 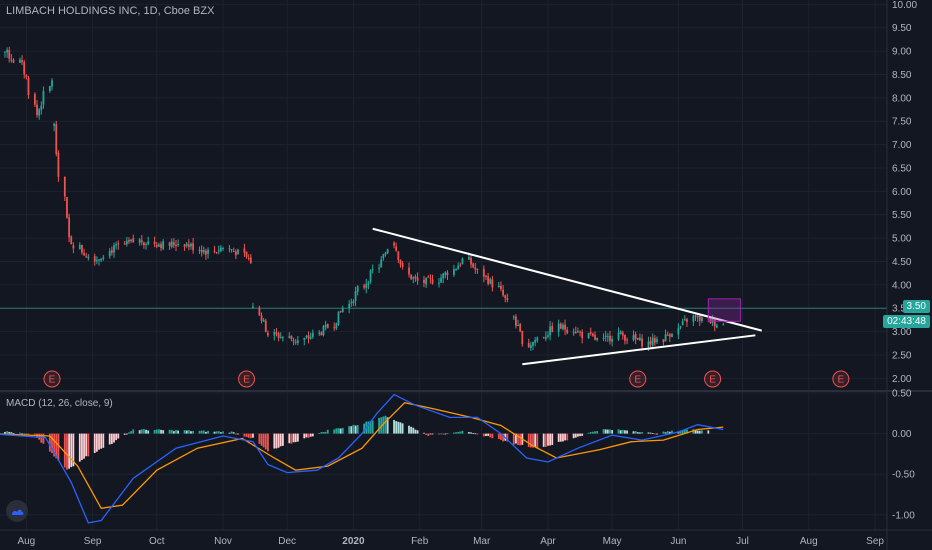 I want to click on price-tick-label: 8.00, so click(x=902, y=98).